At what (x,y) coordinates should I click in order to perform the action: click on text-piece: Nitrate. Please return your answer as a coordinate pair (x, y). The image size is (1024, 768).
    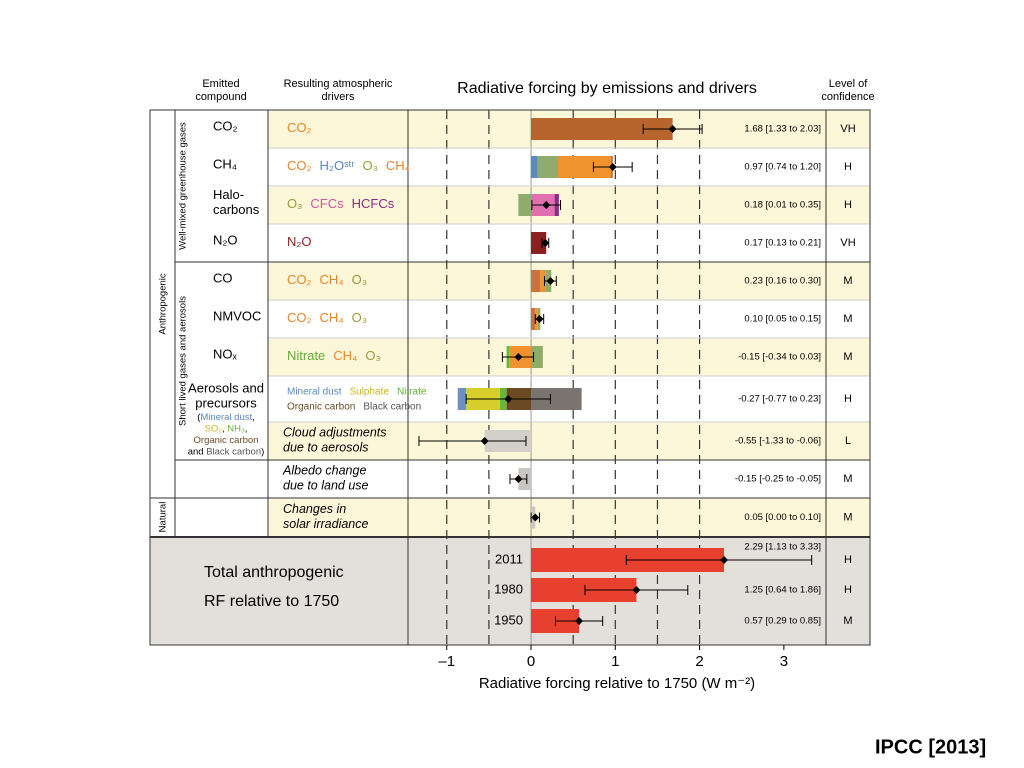
    Looking at the image, I should click on (306, 355).